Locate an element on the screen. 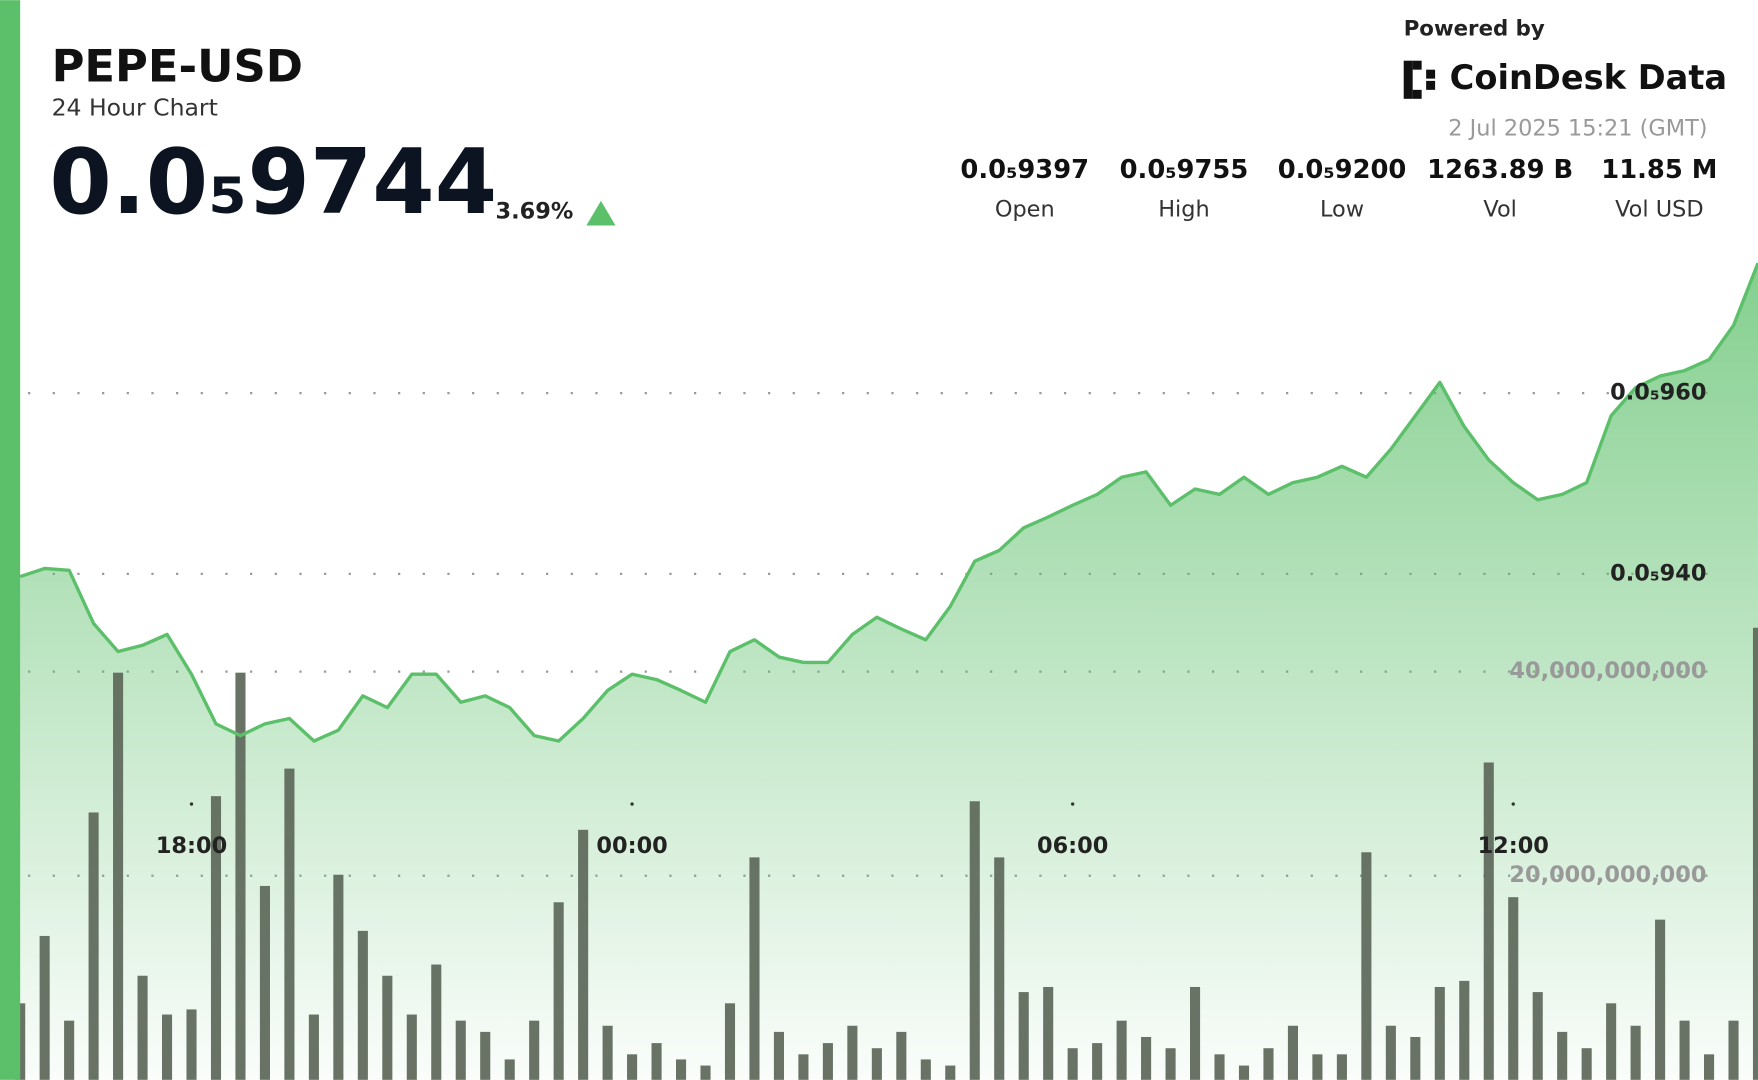  stat-label: Open is located at coordinates (1025, 209).